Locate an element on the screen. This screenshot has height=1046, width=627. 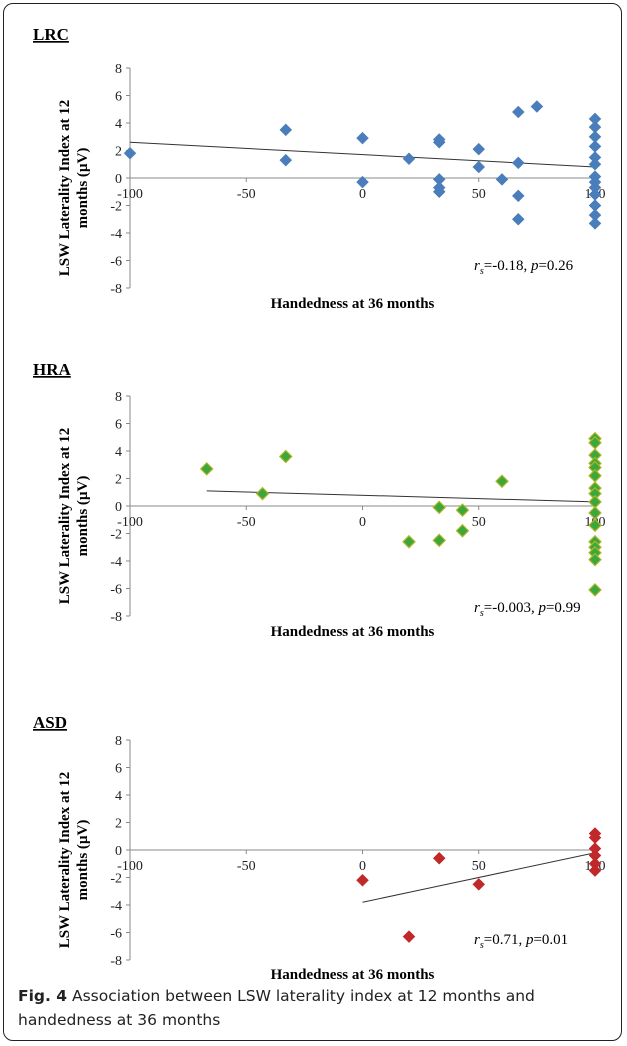
stat-annotation: rs=-0.18, p=0.26 is located at coordinates (524, 267).